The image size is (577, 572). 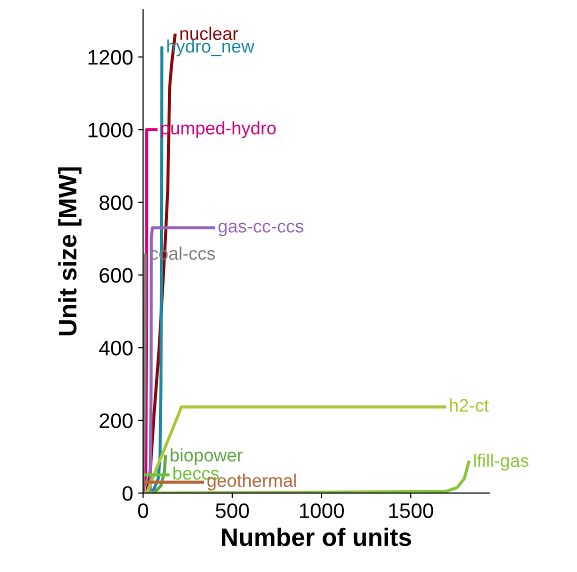 What do you see at coordinates (127, 493) in the screenshot?
I see `y-tick-label: 0` at bounding box center [127, 493].